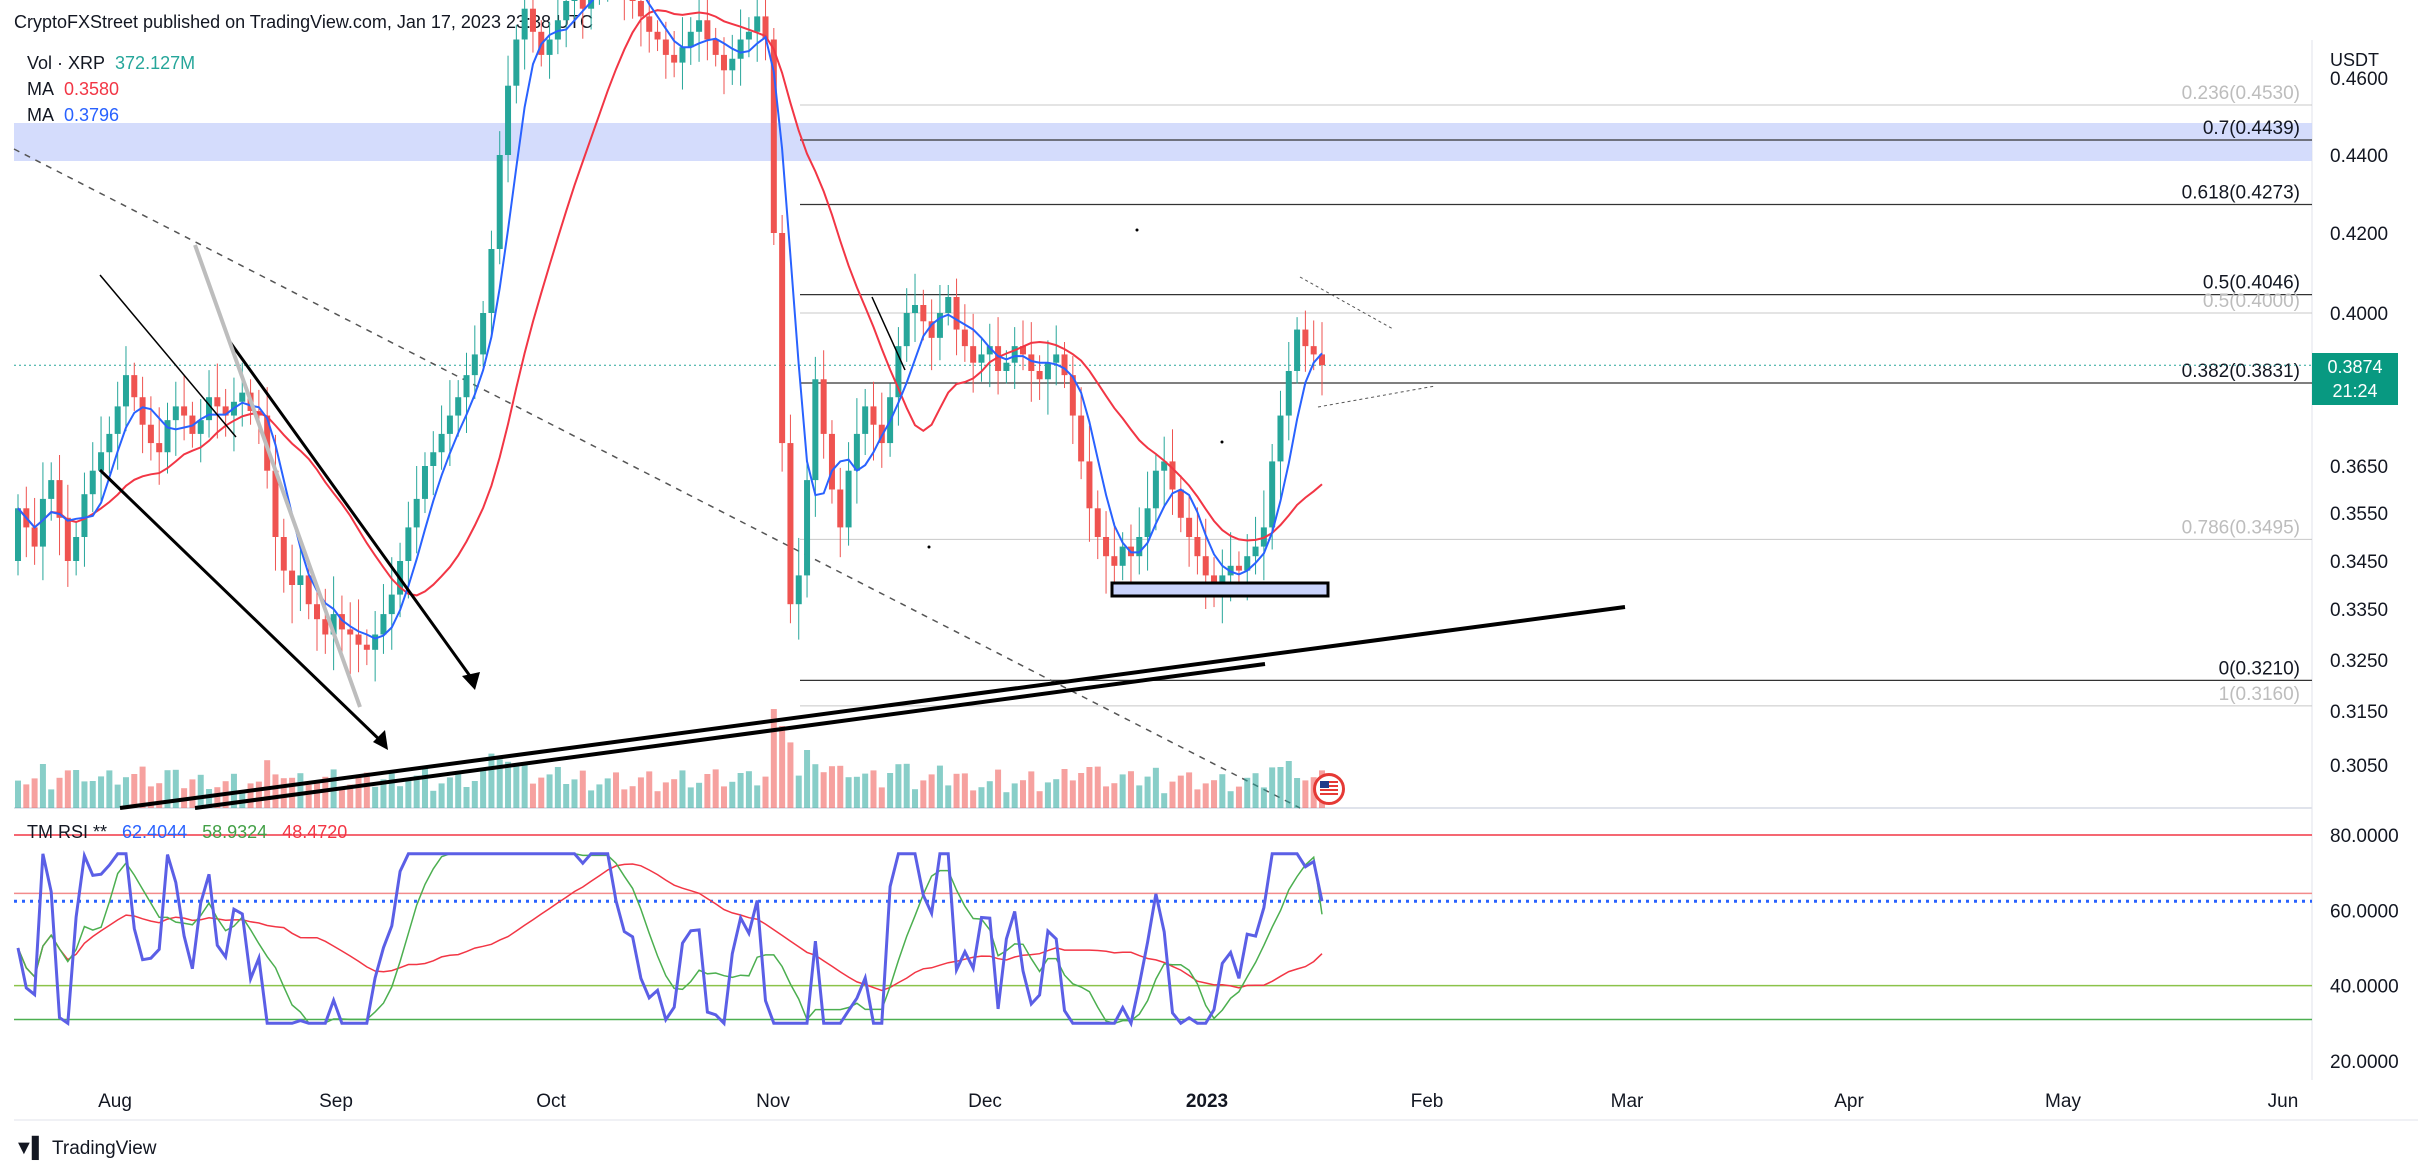 Image resolution: width=2432 pixels, height=1172 pixels. What do you see at coordinates (1163, 142) in the screenshot?
I see `fib-zone-band` at bounding box center [1163, 142].